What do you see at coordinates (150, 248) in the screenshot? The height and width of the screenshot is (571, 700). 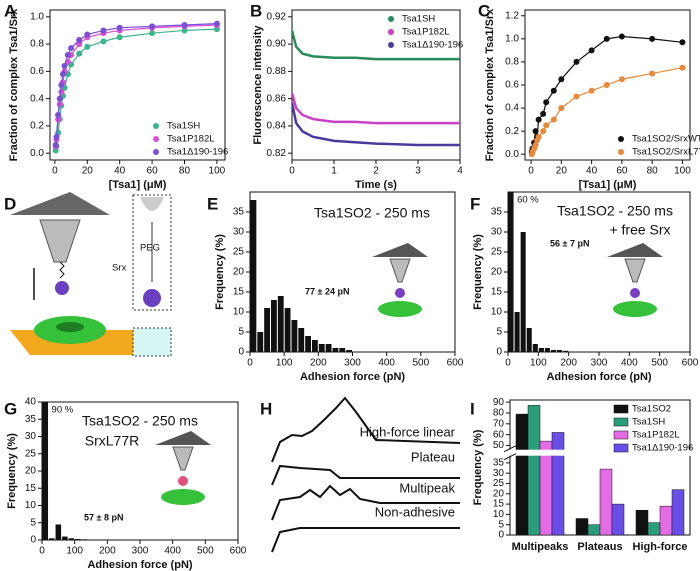 I see `diagram-label: PEG` at bounding box center [150, 248].